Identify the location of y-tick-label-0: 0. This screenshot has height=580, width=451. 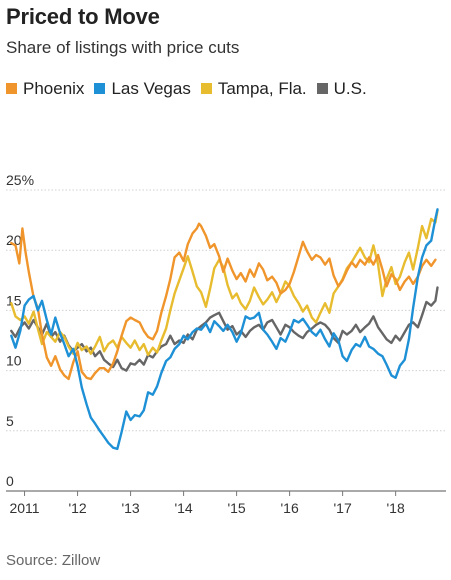
(10, 481).